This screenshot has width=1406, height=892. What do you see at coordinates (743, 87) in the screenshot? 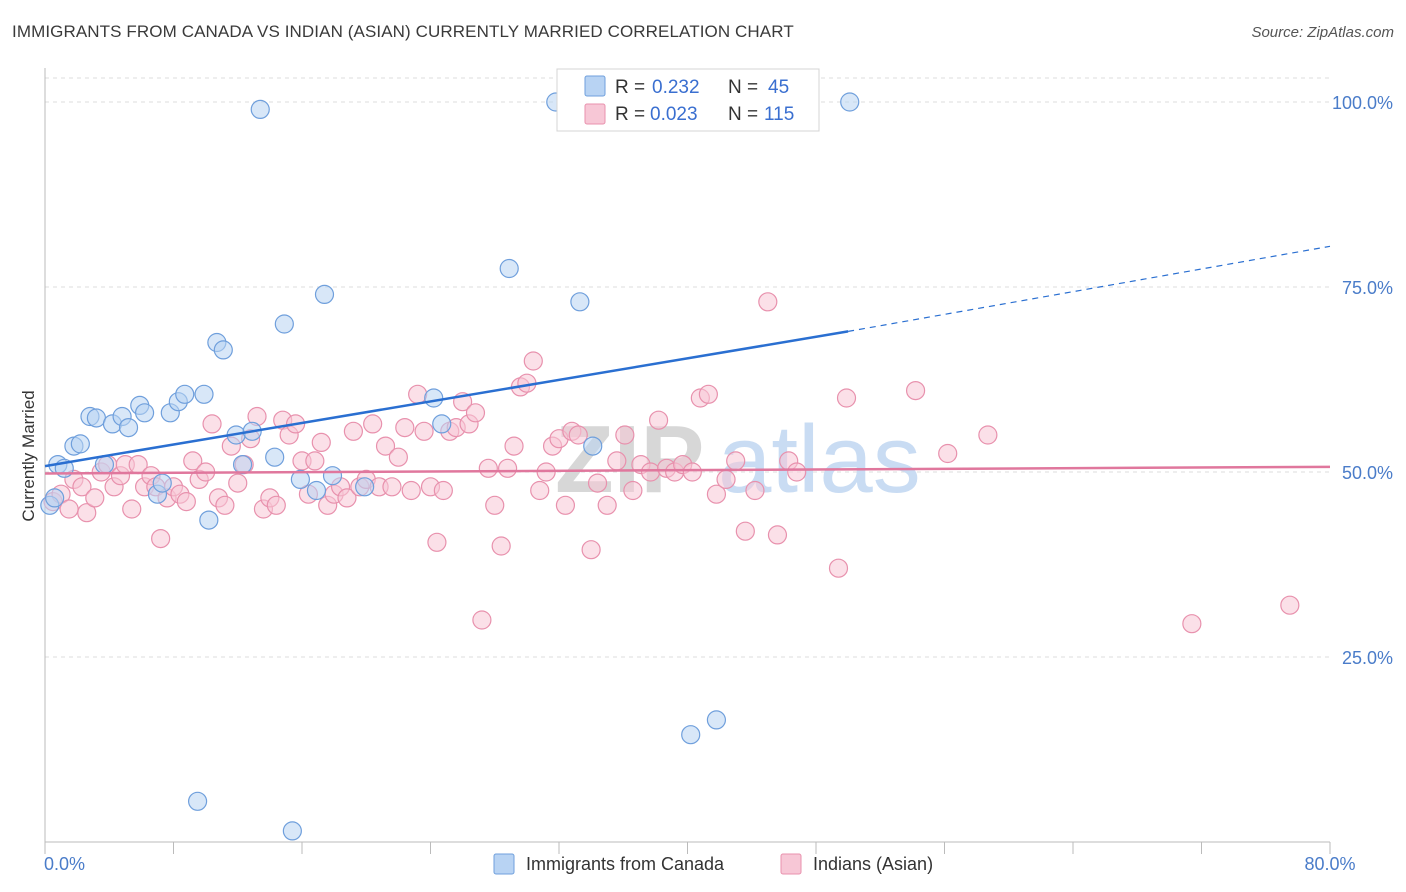
I see `legend-n-label-canada: N =` at bounding box center [743, 87].